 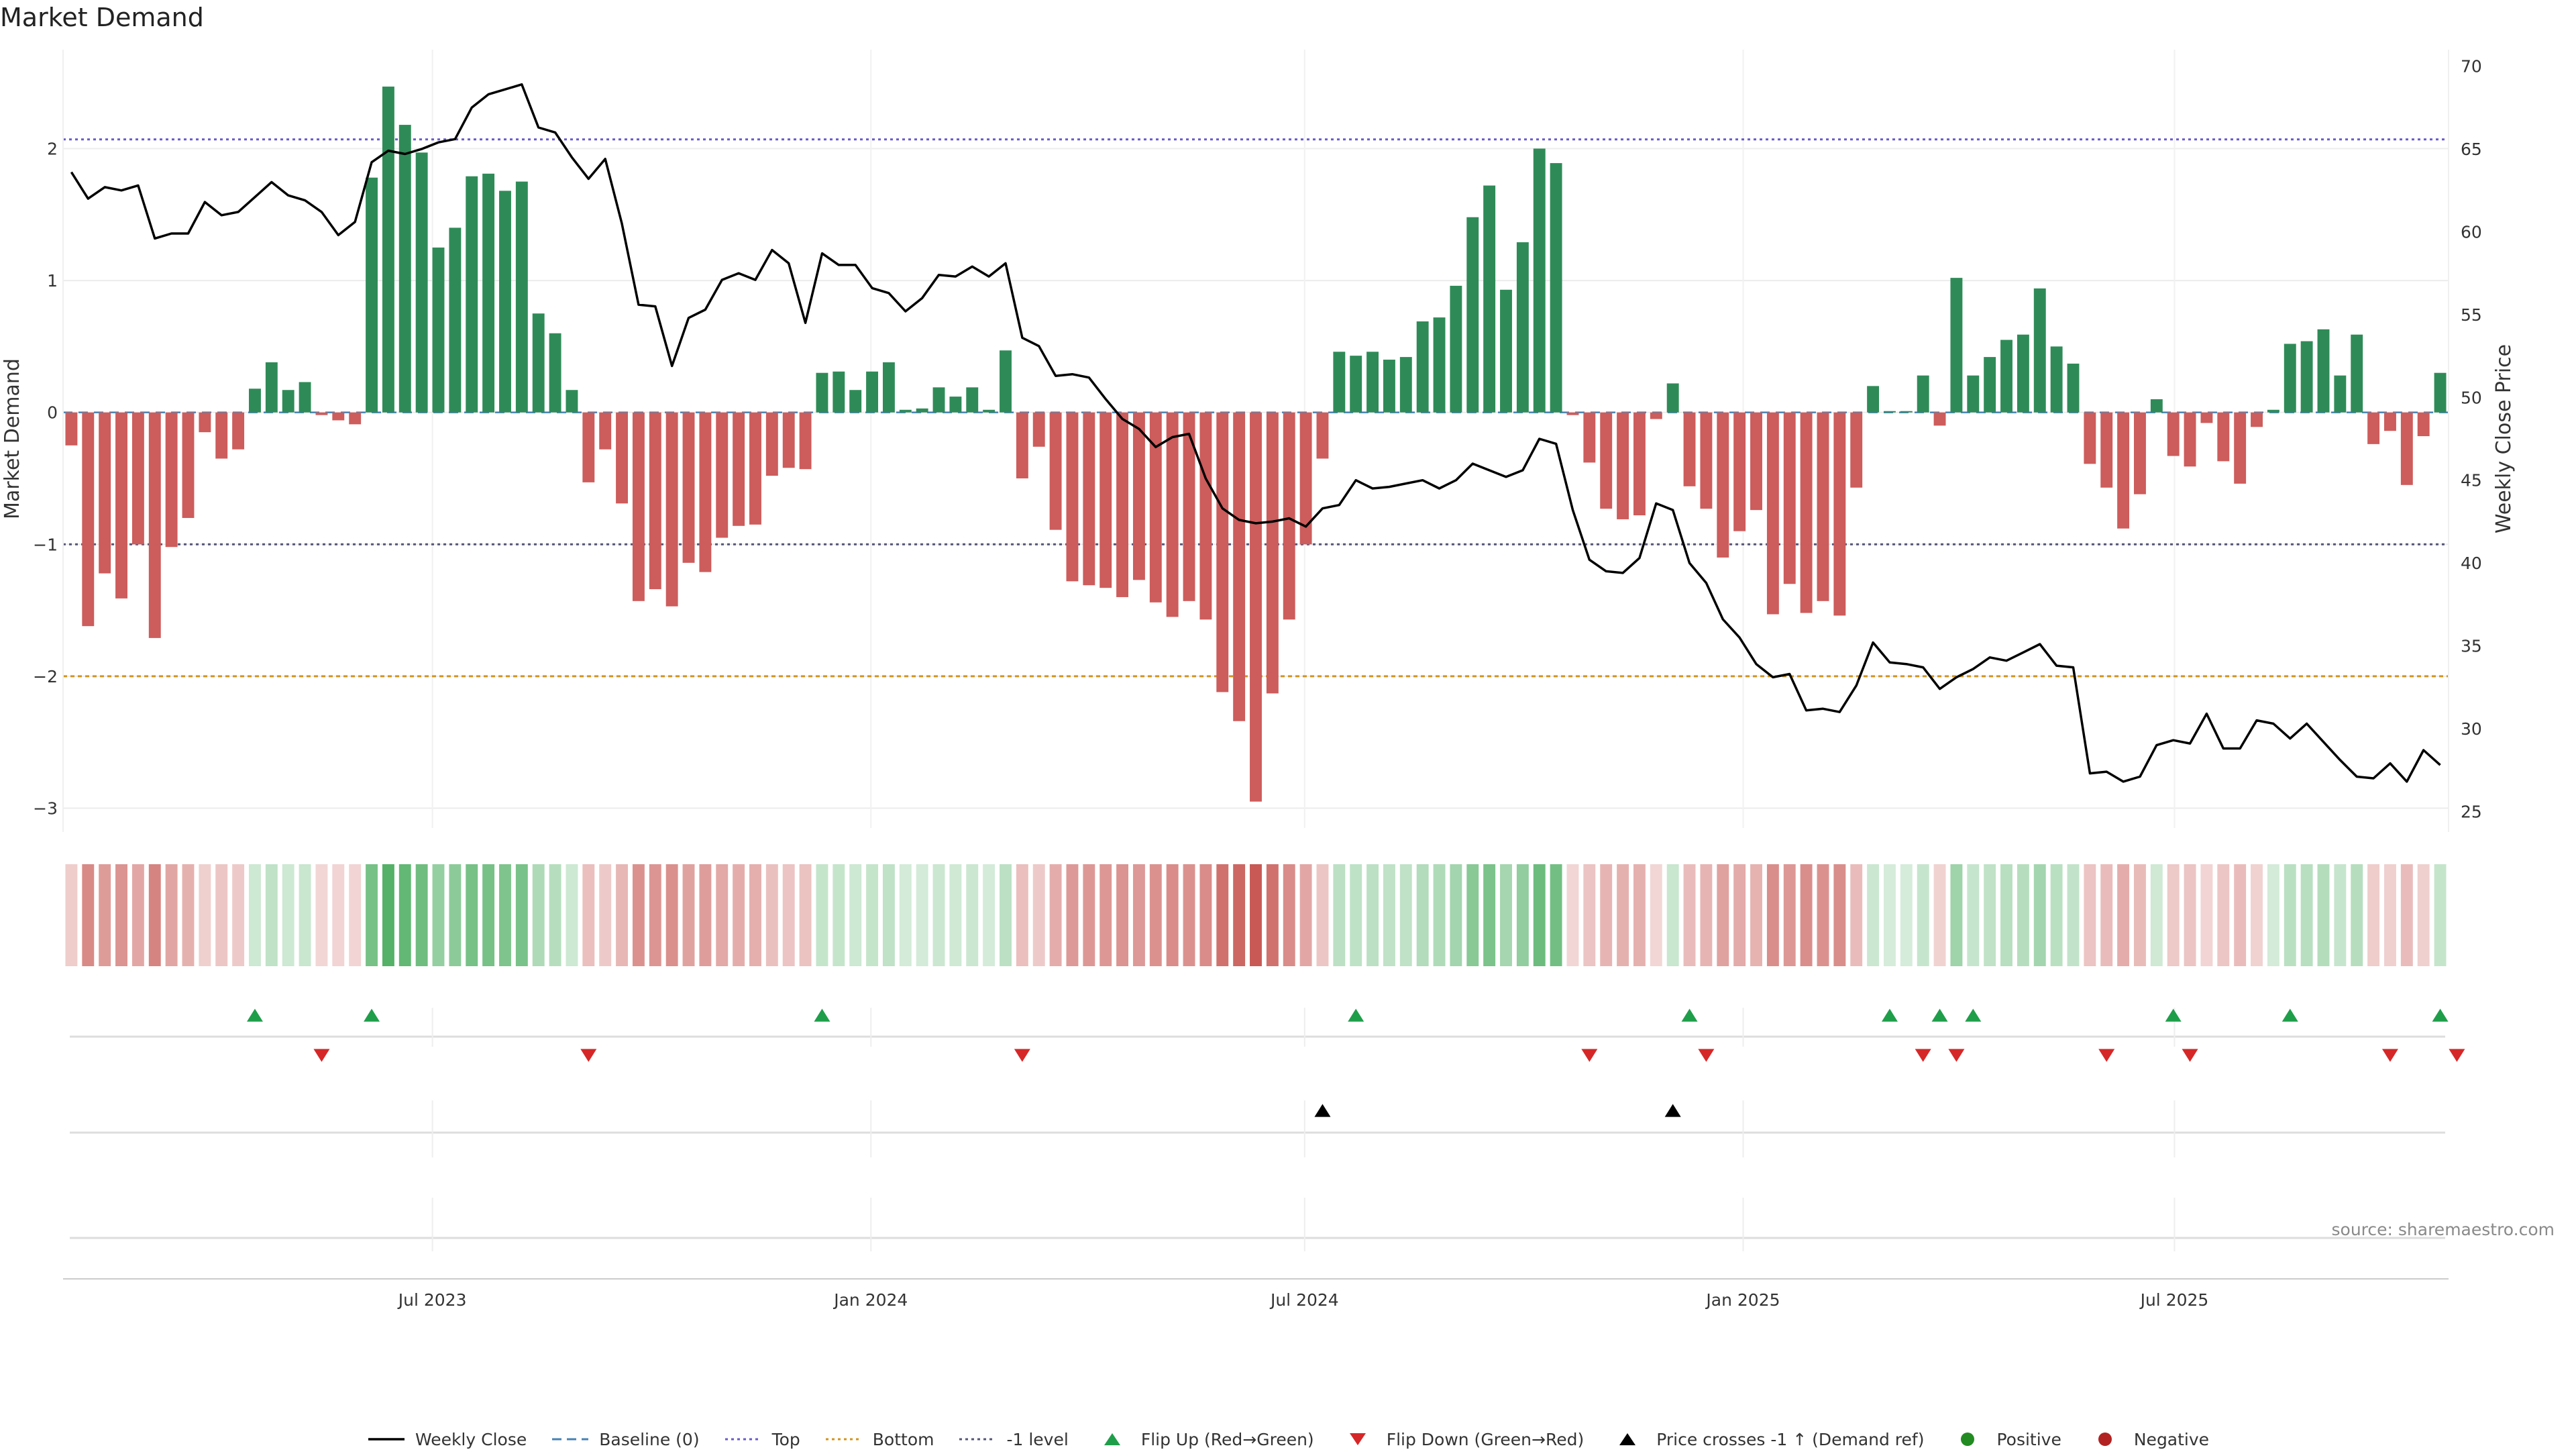 What do you see at coordinates (1304, 1300) in the screenshot?
I see `x-tick-label: Jul 2024` at bounding box center [1304, 1300].